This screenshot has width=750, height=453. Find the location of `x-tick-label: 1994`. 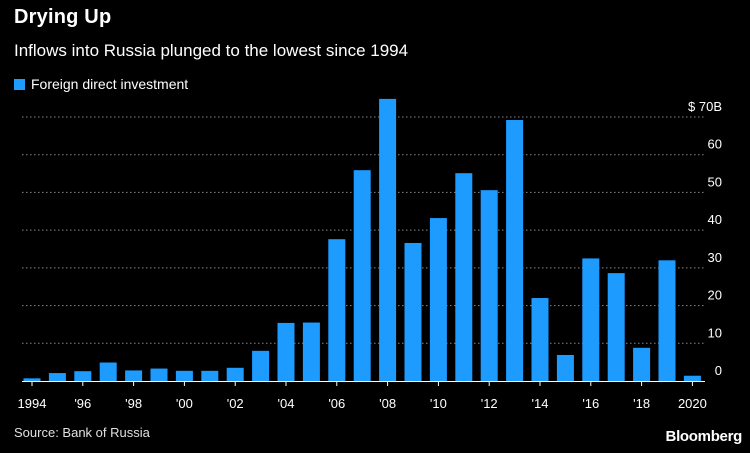

x-tick-label: 1994 is located at coordinates (32, 403).